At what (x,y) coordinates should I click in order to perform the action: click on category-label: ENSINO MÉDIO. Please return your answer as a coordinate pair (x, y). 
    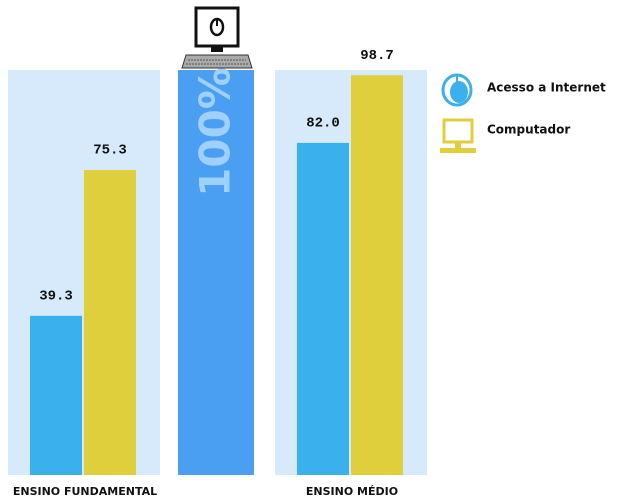
    Looking at the image, I should click on (352, 491).